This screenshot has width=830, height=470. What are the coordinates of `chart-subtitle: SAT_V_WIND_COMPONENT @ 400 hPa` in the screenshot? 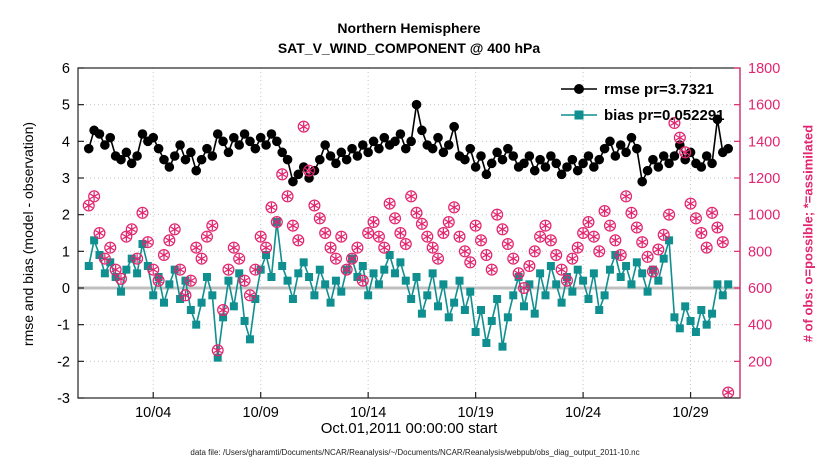 It's located at (409, 48).